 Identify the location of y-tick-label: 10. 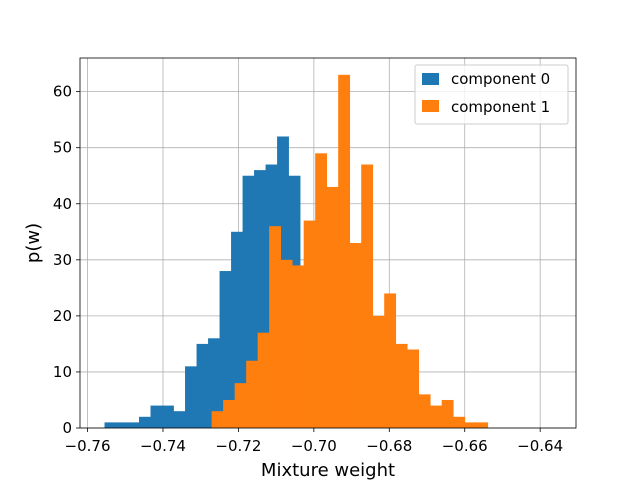
(62, 372).